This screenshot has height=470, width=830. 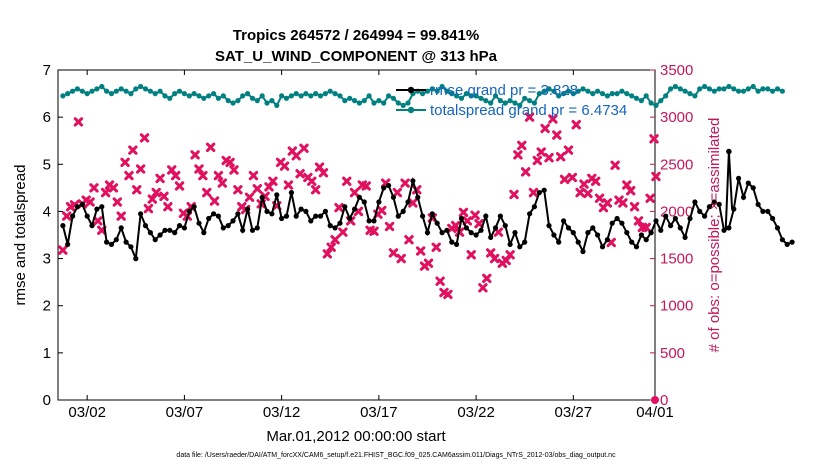 I want to click on y-axis-left-ticks: 0 1 2 3 4 5 6 7, so click(x=53, y=235).